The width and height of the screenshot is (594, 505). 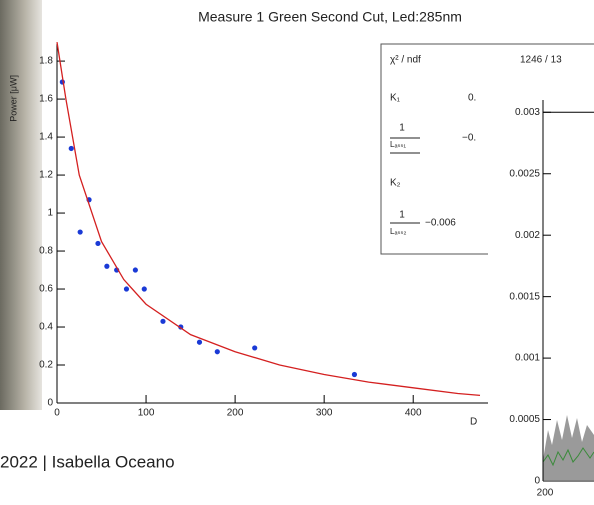 I want to click on fit-label: Lₐₛₛ₂, so click(x=398, y=231).